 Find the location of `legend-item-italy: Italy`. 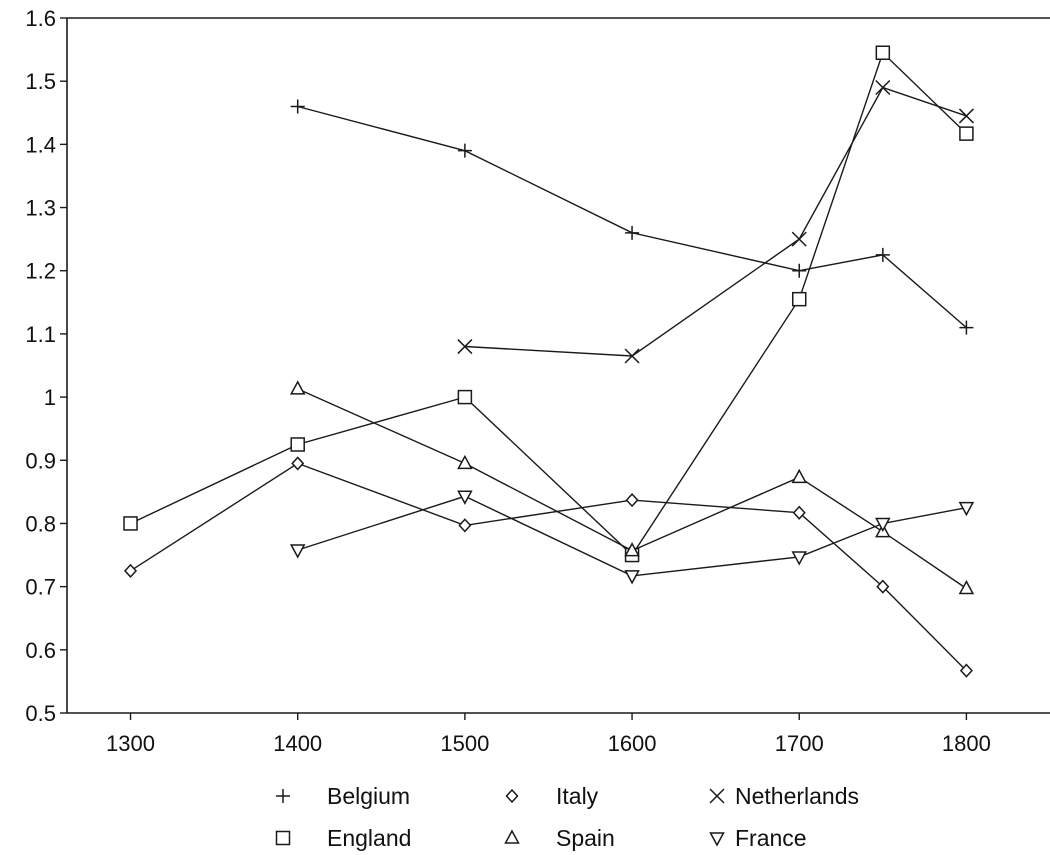

legend-item-italy: Italy is located at coordinates (552, 796).